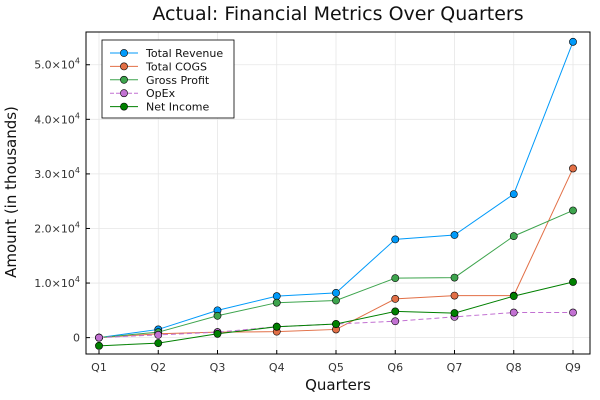  Describe the element at coordinates (176, 66) in the screenshot. I see `legend-label: Total COGS` at that location.